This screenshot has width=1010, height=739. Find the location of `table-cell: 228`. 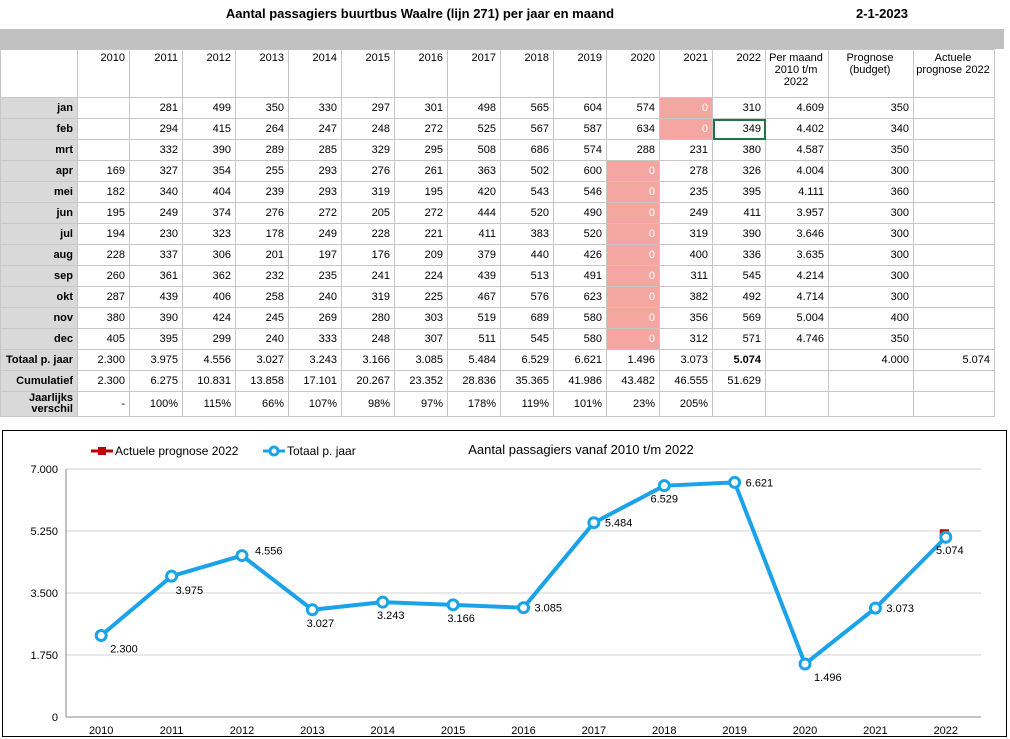

table-cell: 228 is located at coordinates (368, 234).